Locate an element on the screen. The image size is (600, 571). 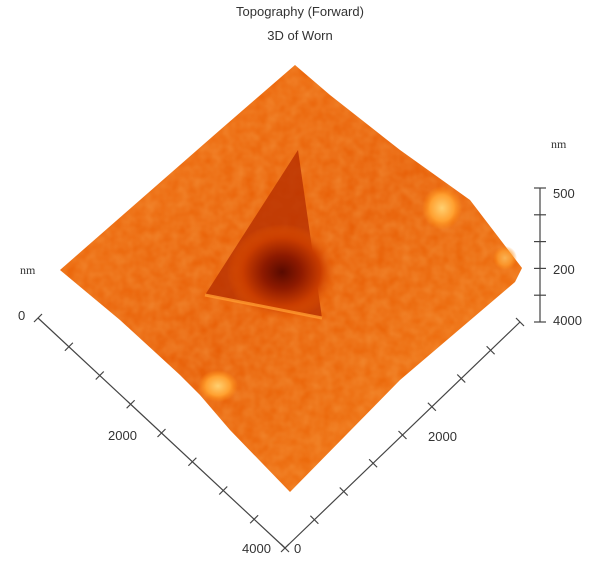
chart-title: Topography (Forward) is located at coordinates (300, 11).